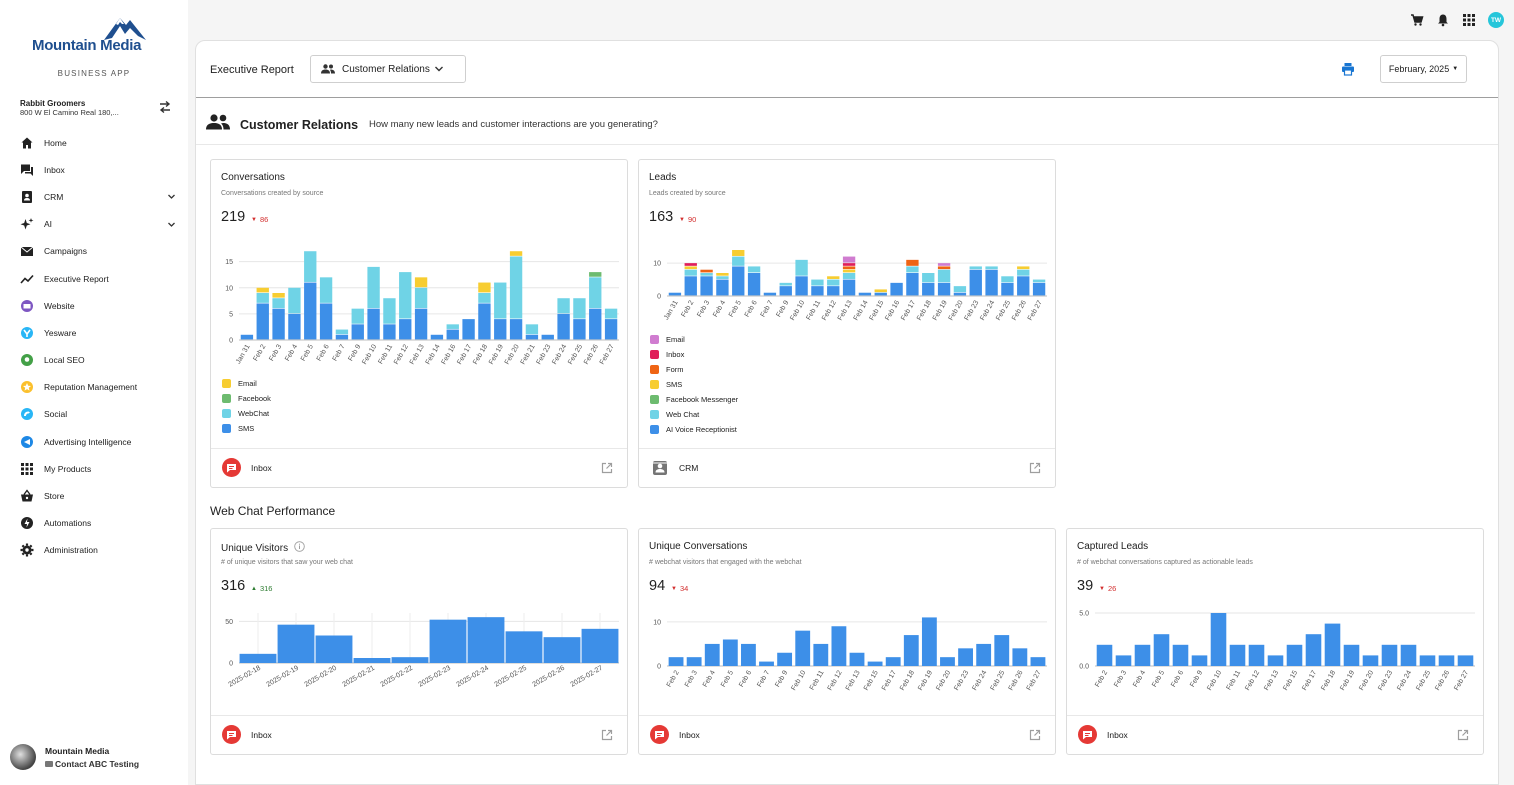 This screenshot has height=785, width=1514. Describe the element at coordinates (23, 757) in the screenshot. I see `avatar` at that location.